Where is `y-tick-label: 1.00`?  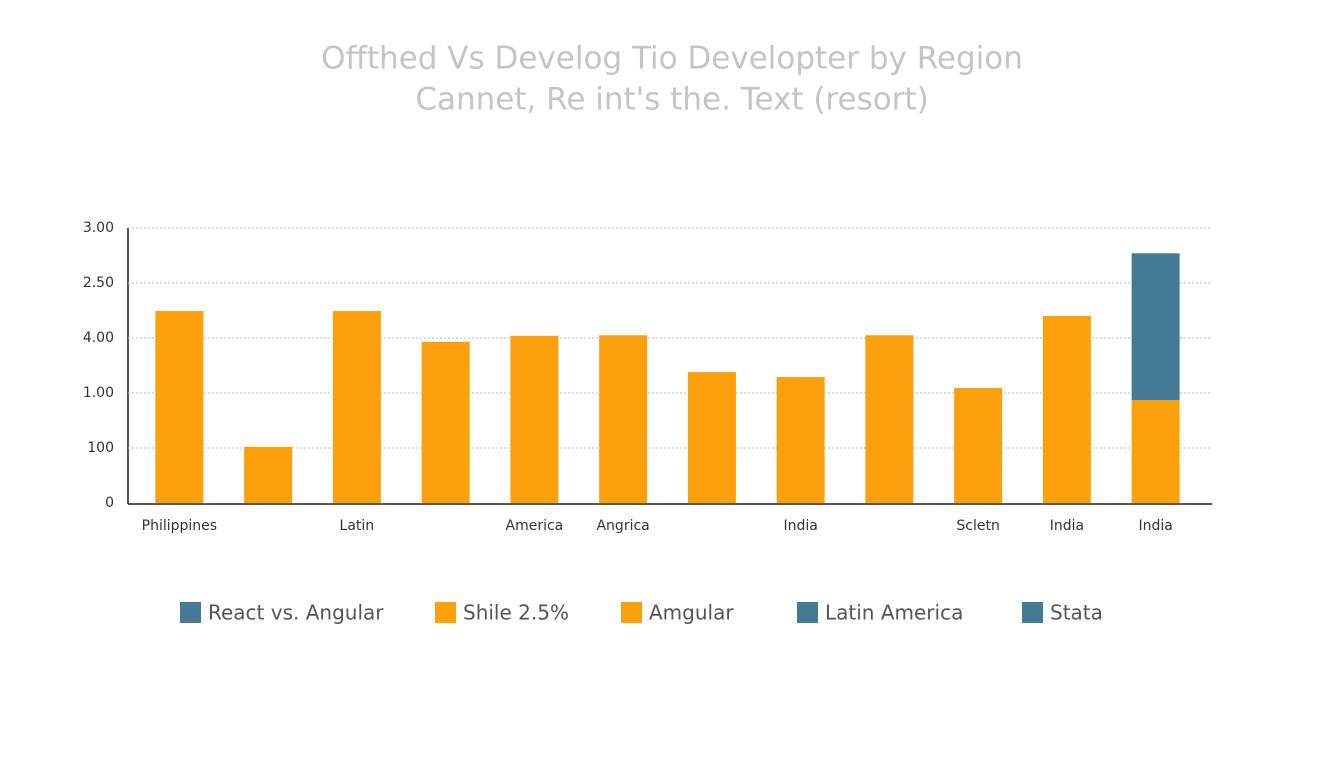 y-tick-label: 1.00 is located at coordinates (98, 393).